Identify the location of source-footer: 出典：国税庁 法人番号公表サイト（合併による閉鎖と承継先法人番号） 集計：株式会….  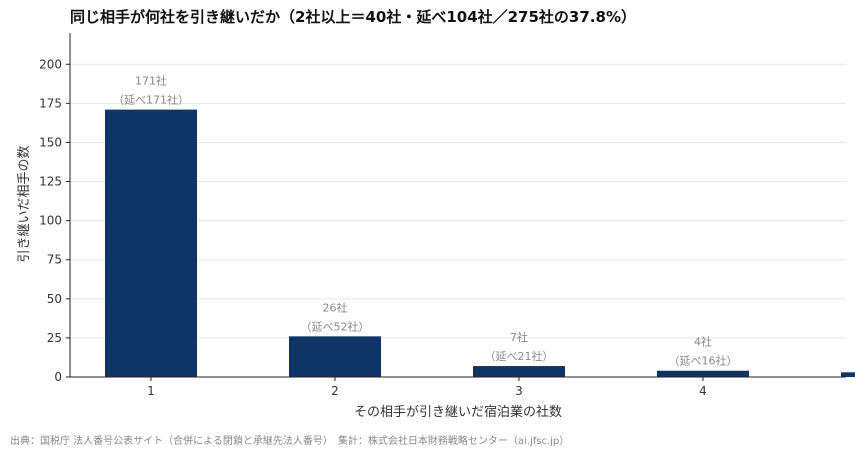
(290, 441).